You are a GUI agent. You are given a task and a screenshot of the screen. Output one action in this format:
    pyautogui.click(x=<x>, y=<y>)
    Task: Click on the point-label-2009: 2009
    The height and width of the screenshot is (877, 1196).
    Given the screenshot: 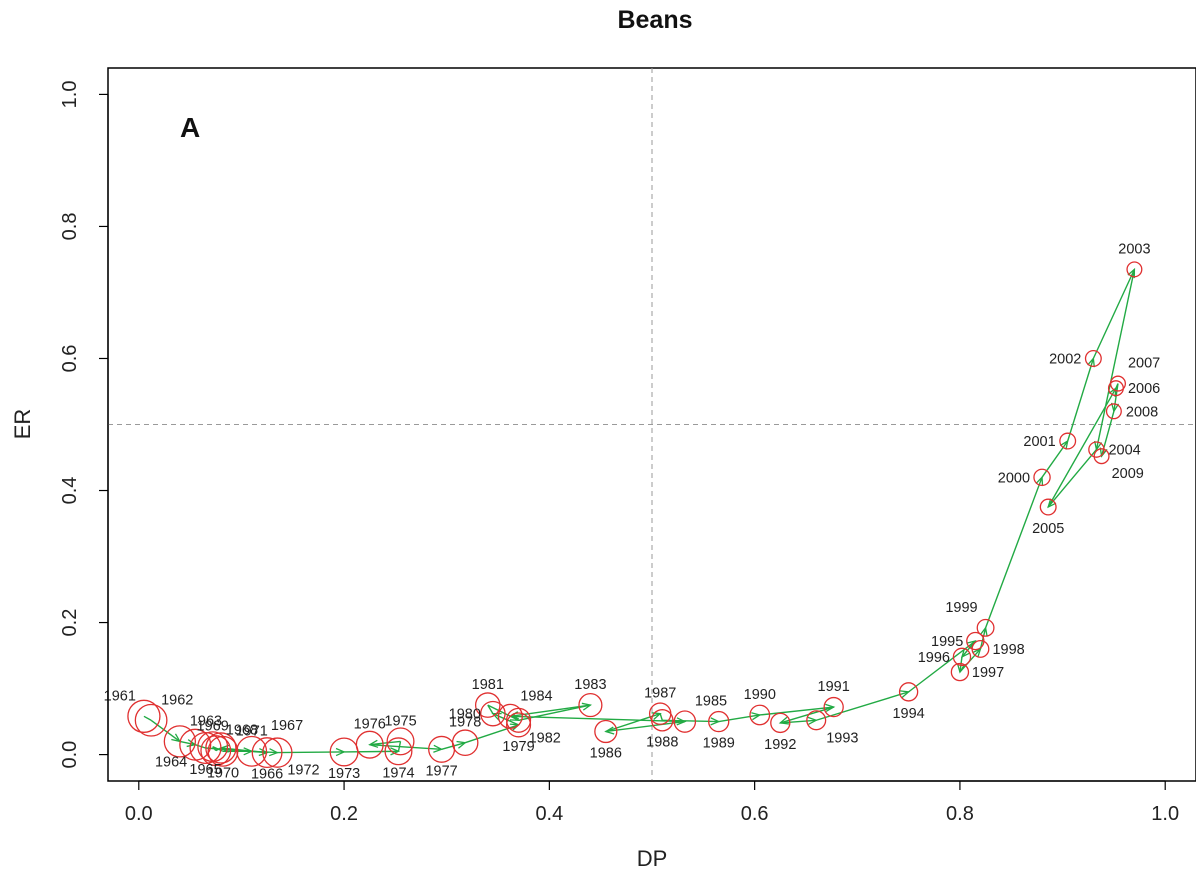 What is the action you would take?
    pyautogui.click(x=1128, y=474)
    